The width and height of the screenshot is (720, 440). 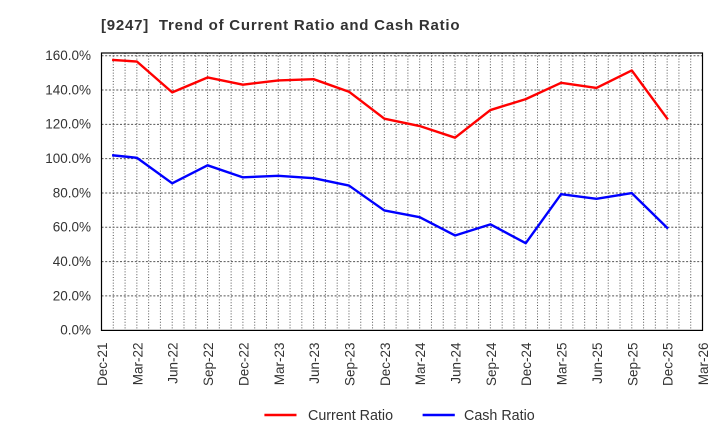 What do you see at coordinates (526, 364) in the screenshot?
I see `svg-text: Dec-24` at bounding box center [526, 364].